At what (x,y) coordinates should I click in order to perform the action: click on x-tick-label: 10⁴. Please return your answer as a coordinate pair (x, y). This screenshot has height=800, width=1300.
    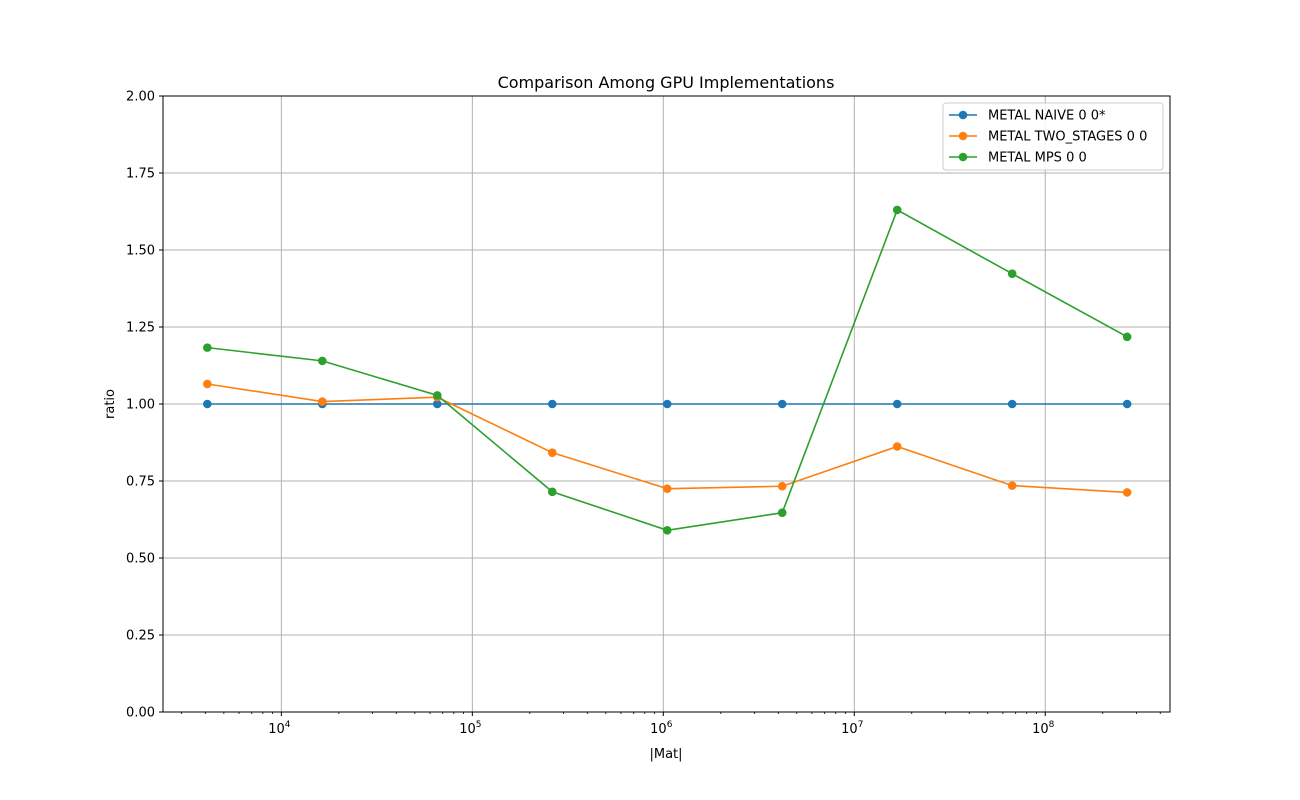
    Looking at the image, I should click on (279, 728).